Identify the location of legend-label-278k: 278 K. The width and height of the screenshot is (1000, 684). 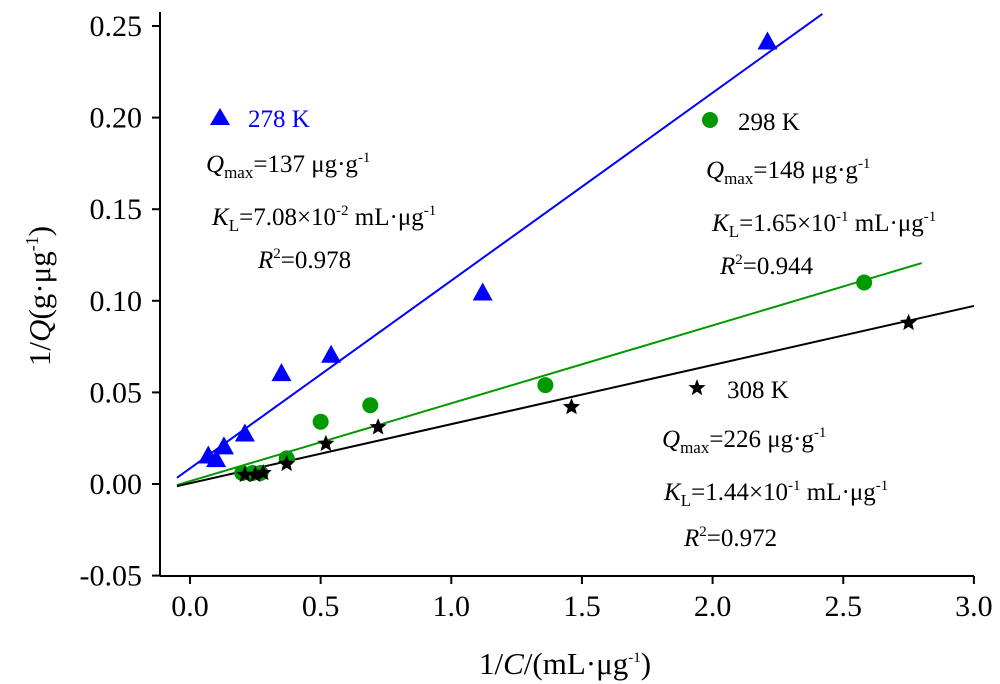
(279, 119).